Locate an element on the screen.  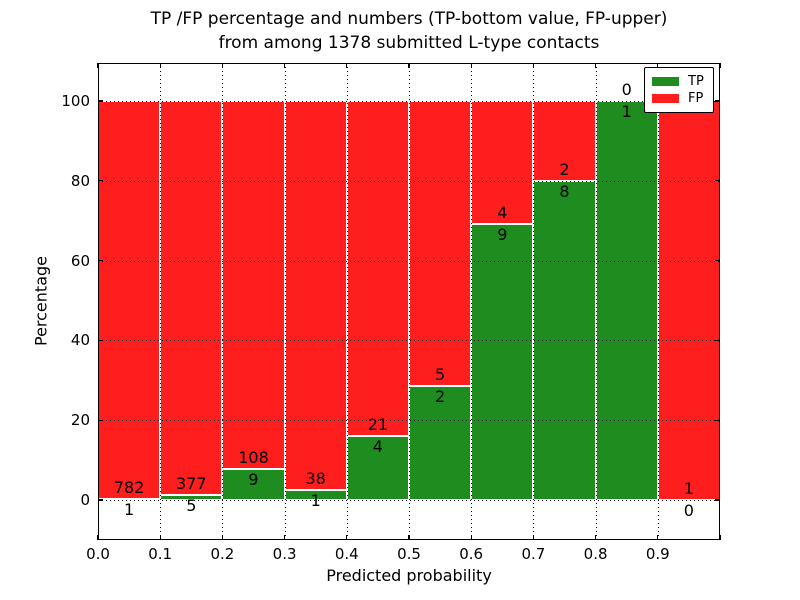
legend-label-tp: TP is located at coordinates (696, 81).